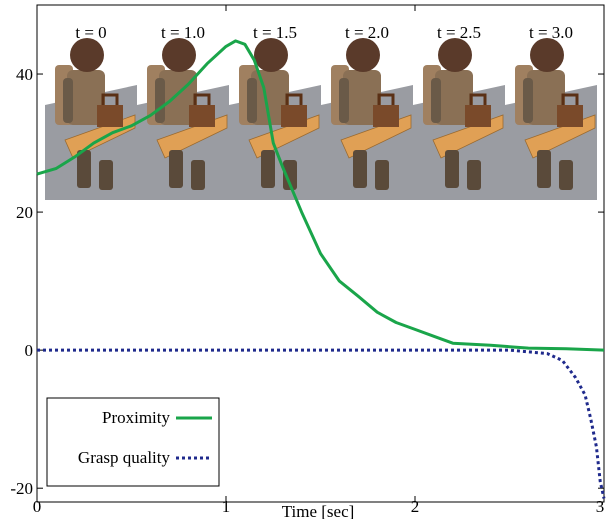 Image resolution: width=608 pixels, height=519 pixels. What do you see at coordinates (367, 32) in the screenshot?
I see `snapshot-time-label: t = 2.0` at bounding box center [367, 32].